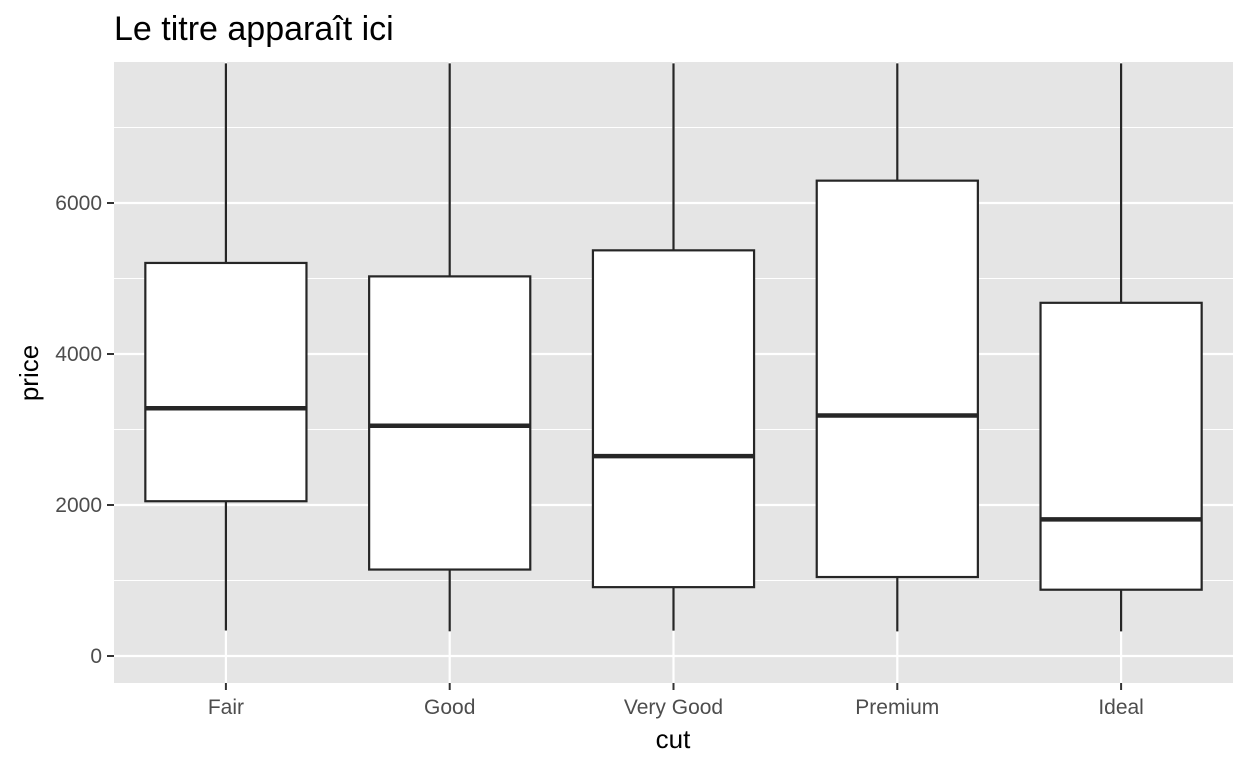 Image resolution: width=1248 pixels, height=768 pixels. What do you see at coordinates (673, 707) in the screenshot?
I see `x-tick-label: Very Good` at bounding box center [673, 707].